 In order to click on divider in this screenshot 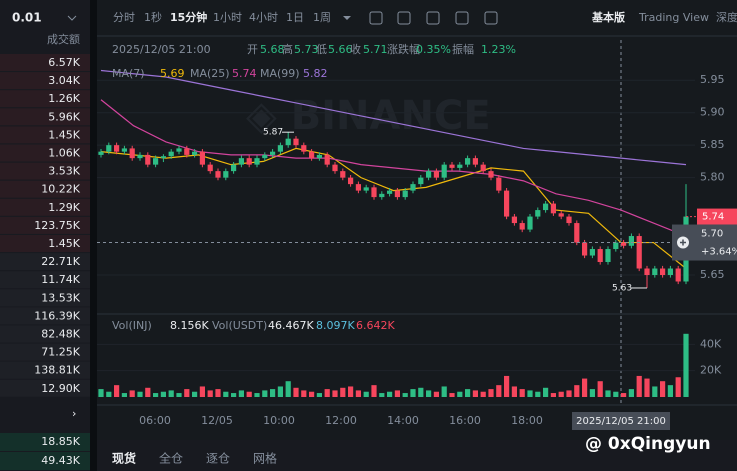, I will do `click(93, 235)`.